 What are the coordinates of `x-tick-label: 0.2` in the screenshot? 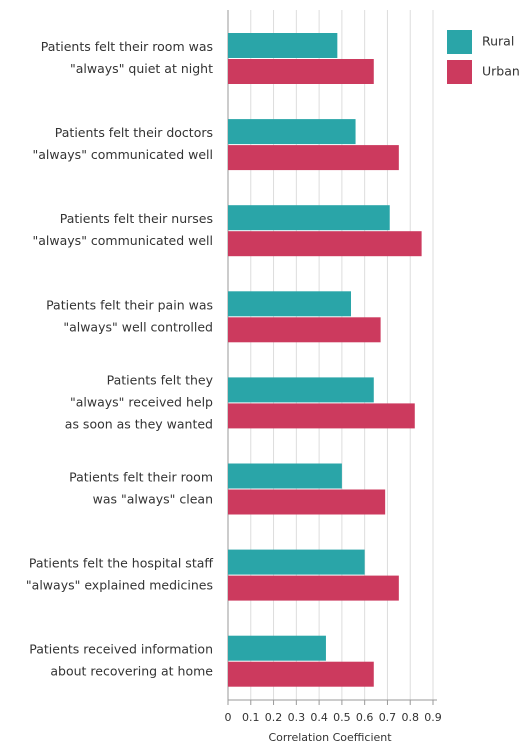 It's located at (274, 717).